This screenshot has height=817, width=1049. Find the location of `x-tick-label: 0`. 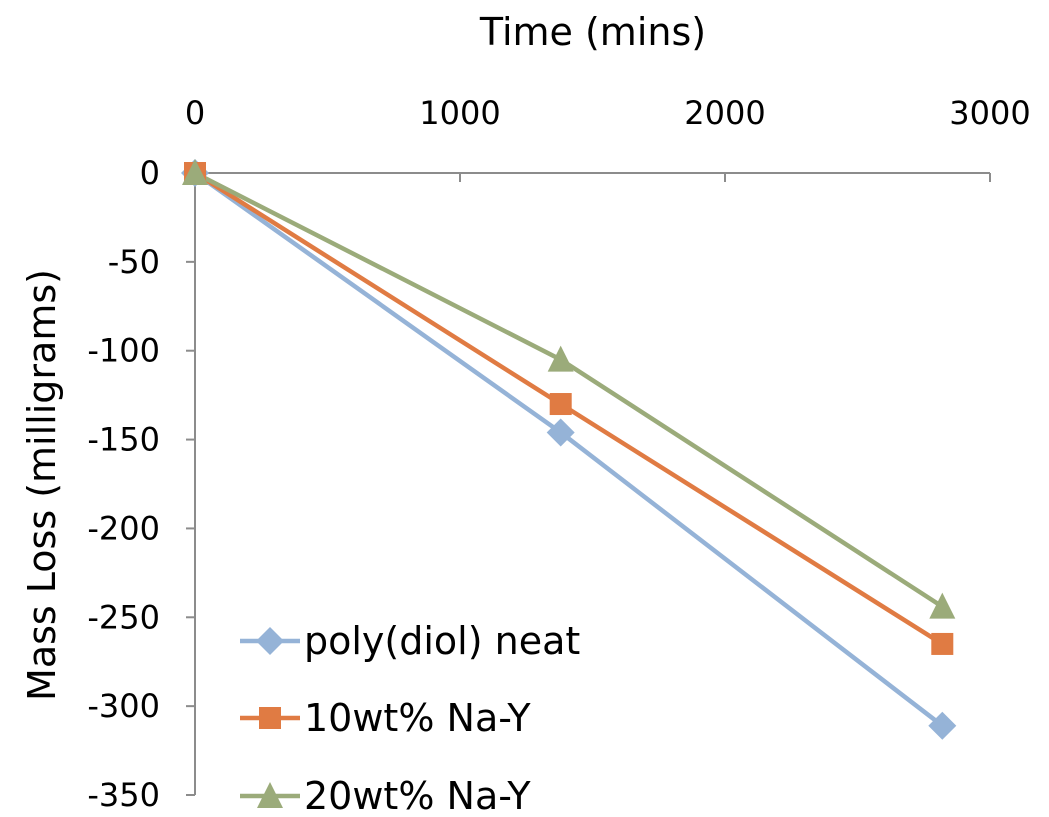

x-tick-label: 0 is located at coordinates (195, 113).